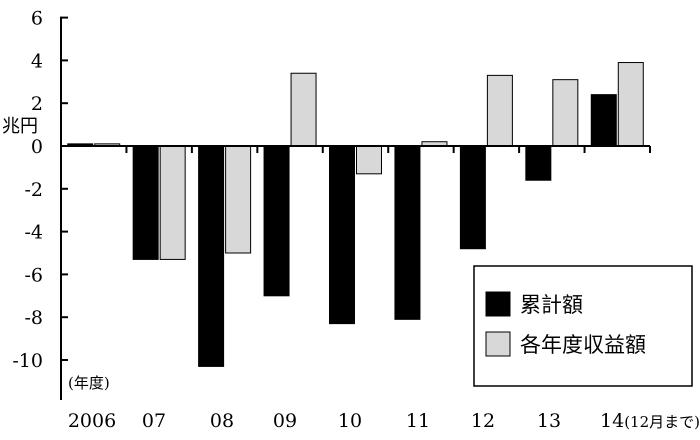  Describe the element at coordinates (551, 305) in the screenshot. I see `legend-label-series-1: 累計額` at that location.